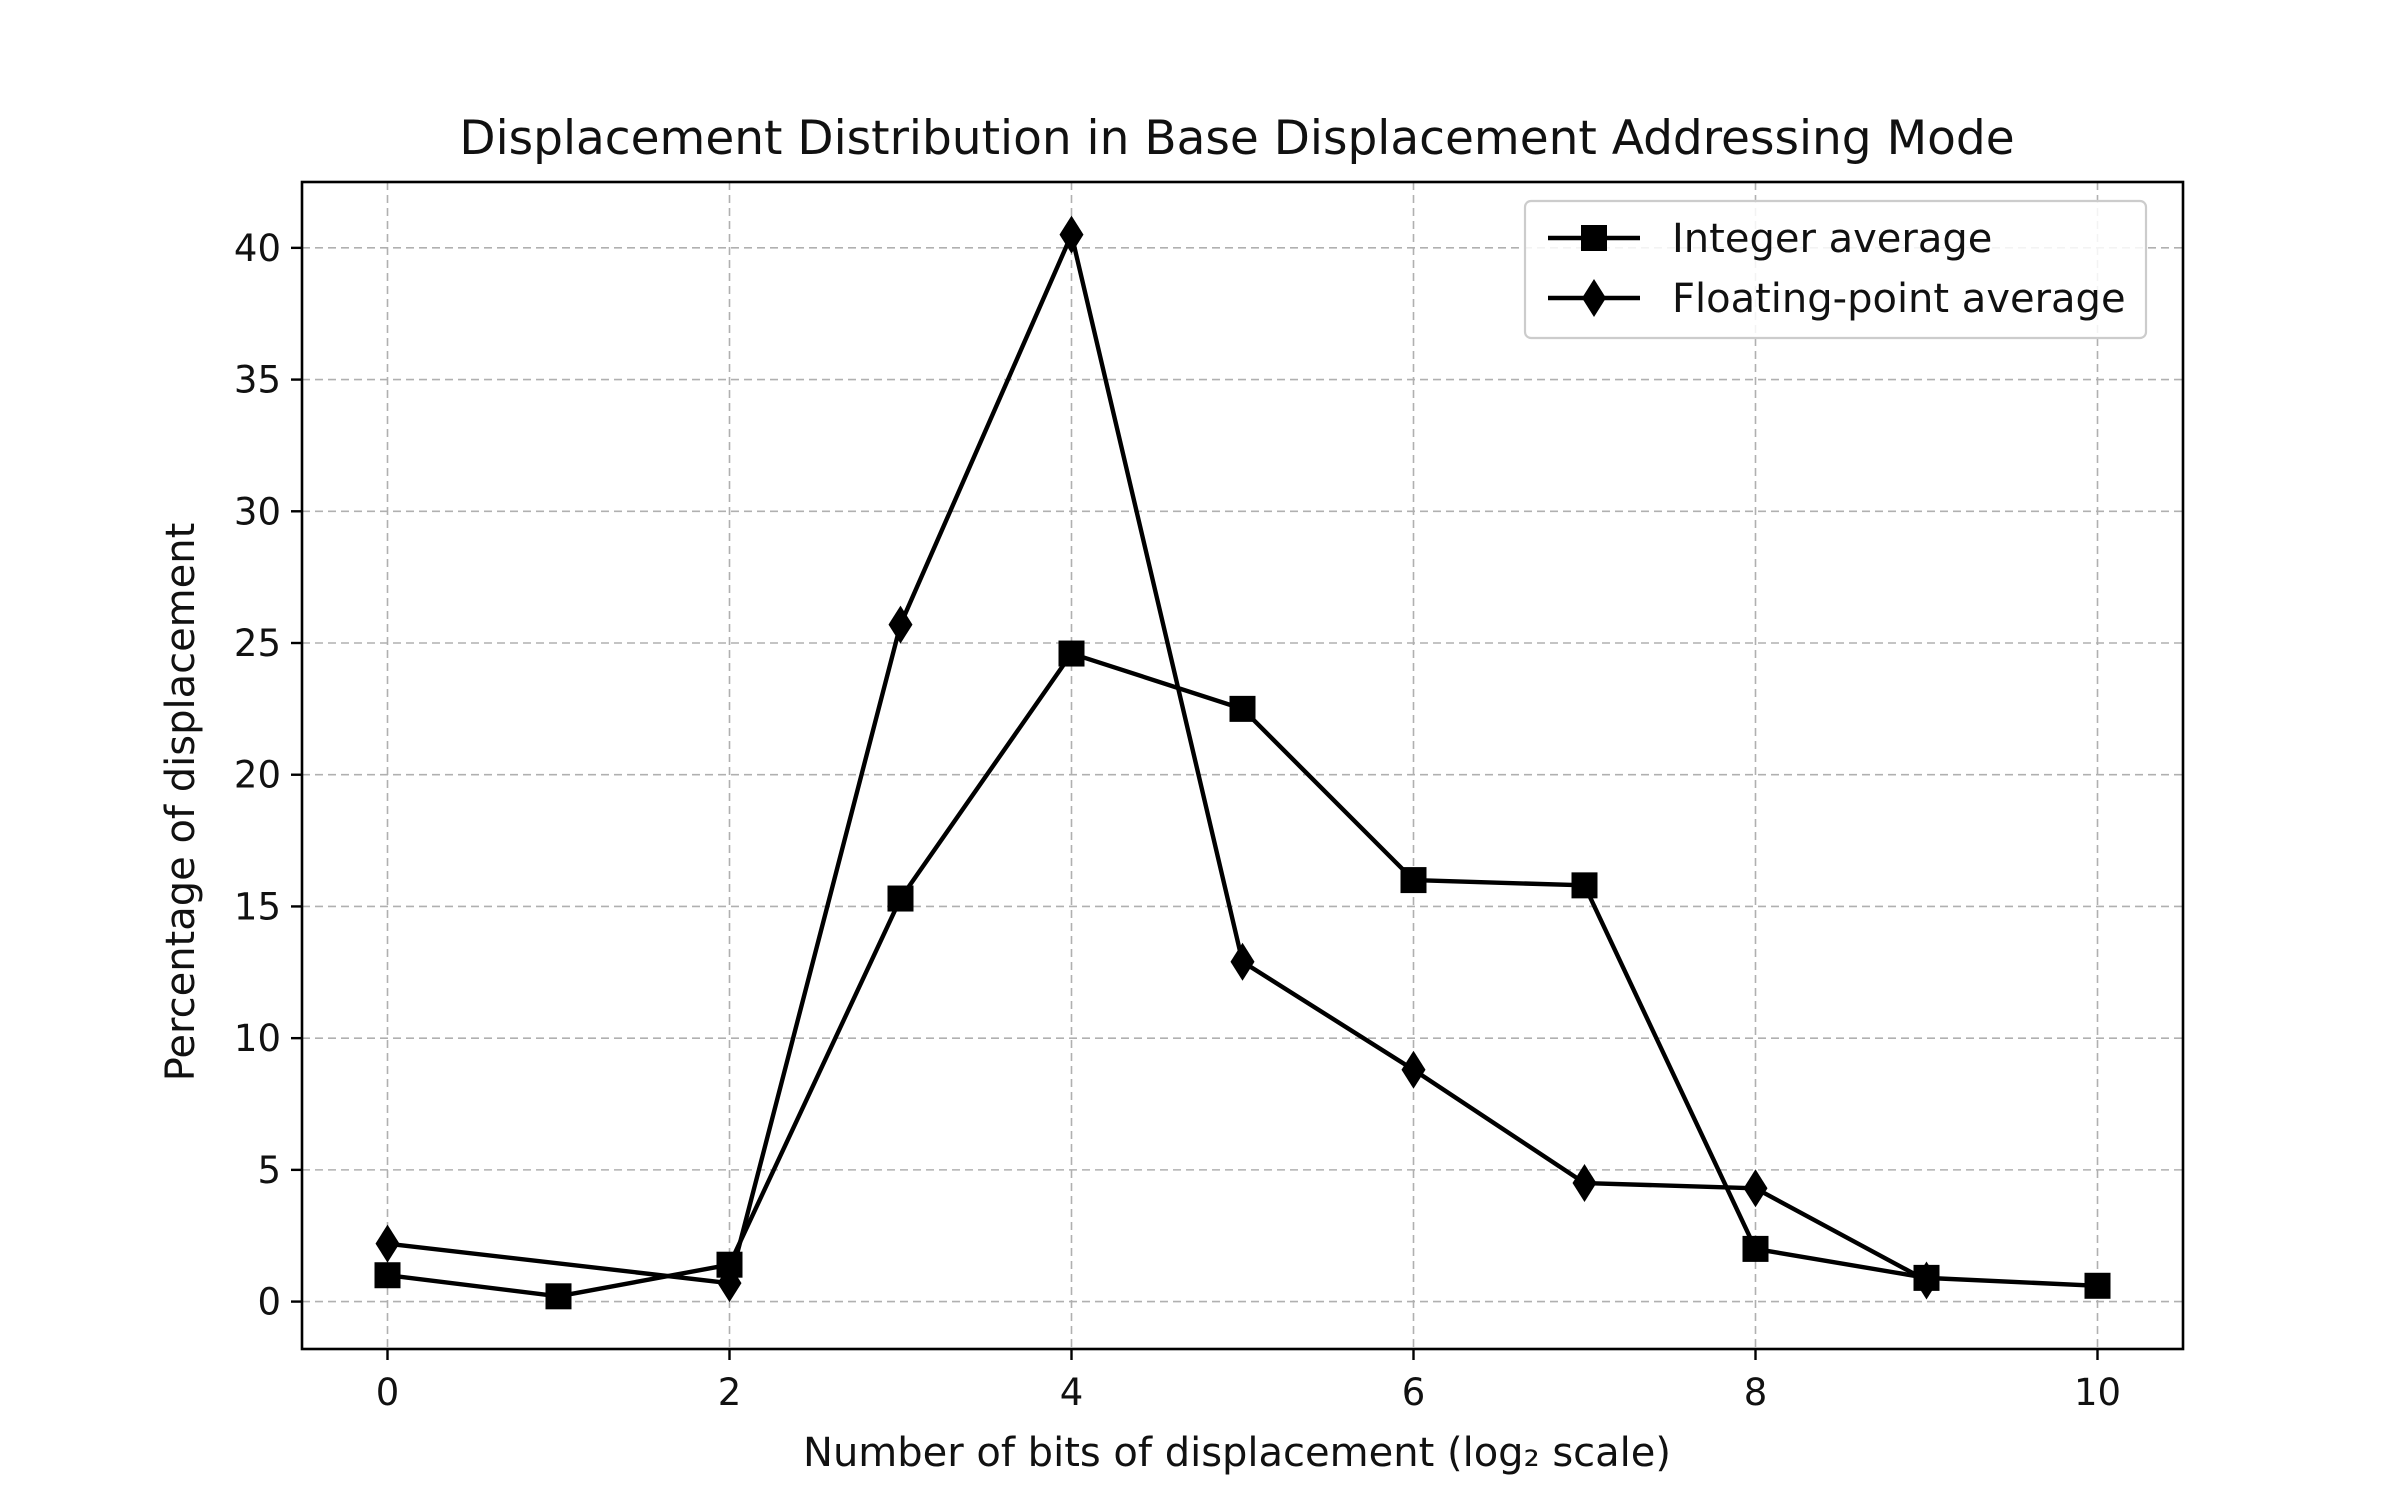  Describe the element at coordinates (257, 906) in the screenshot. I see `y-tick-label: 15` at that location.